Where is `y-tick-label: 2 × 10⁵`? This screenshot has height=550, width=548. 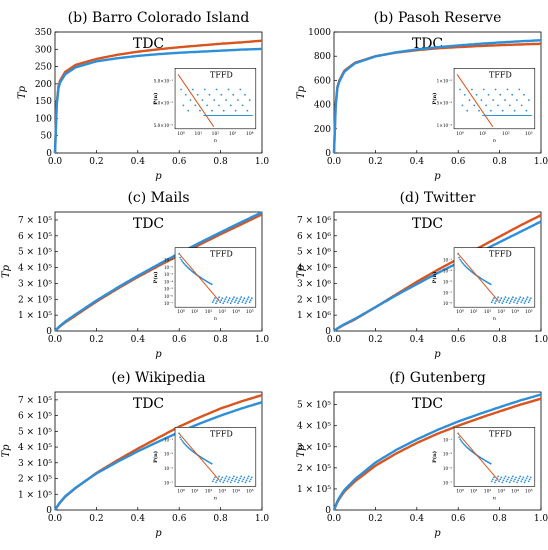
y-tick-label: 2 × 10⁵ is located at coordinates (35, 480).